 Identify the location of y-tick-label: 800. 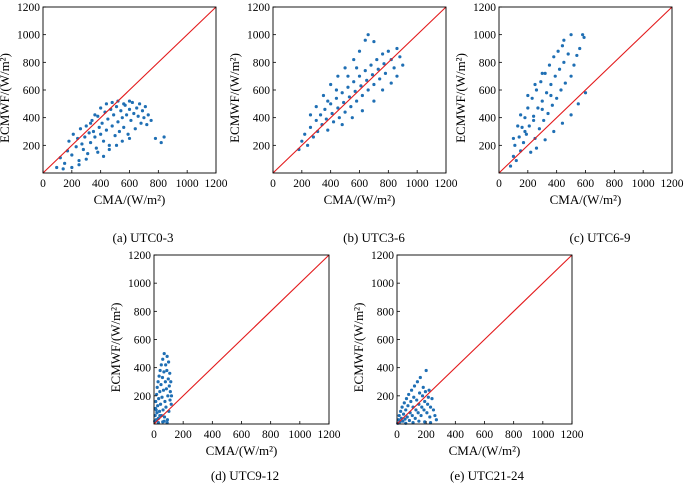
(262, 63).